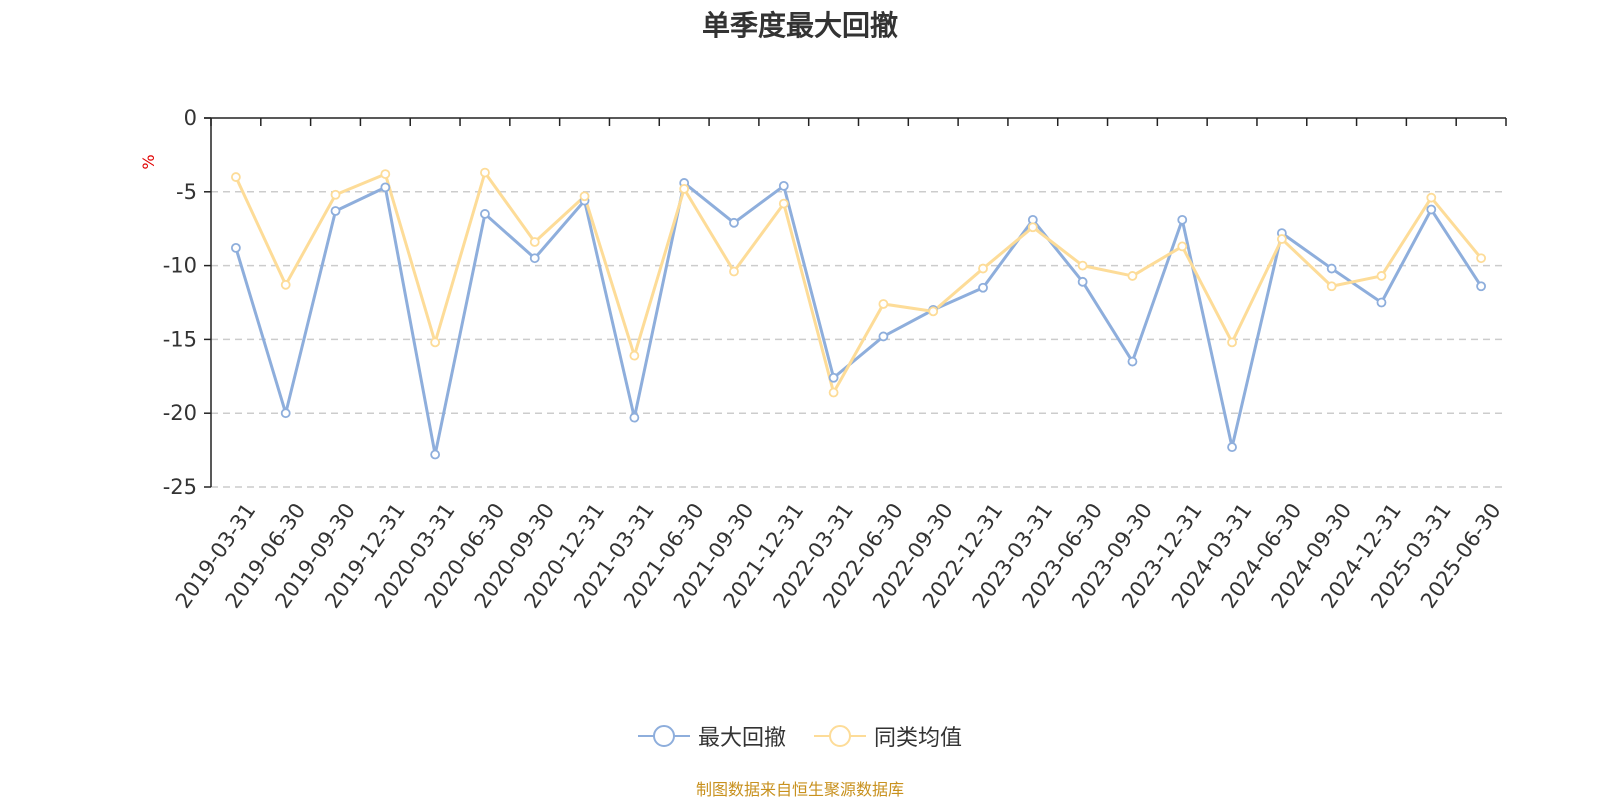 The width and height of the screenshot is (1600, 800). What do you see at coordinates (799, 25) in the screenshot?
I see `chart-title: 单季度最大回撤` at bounding box center [799, 25].